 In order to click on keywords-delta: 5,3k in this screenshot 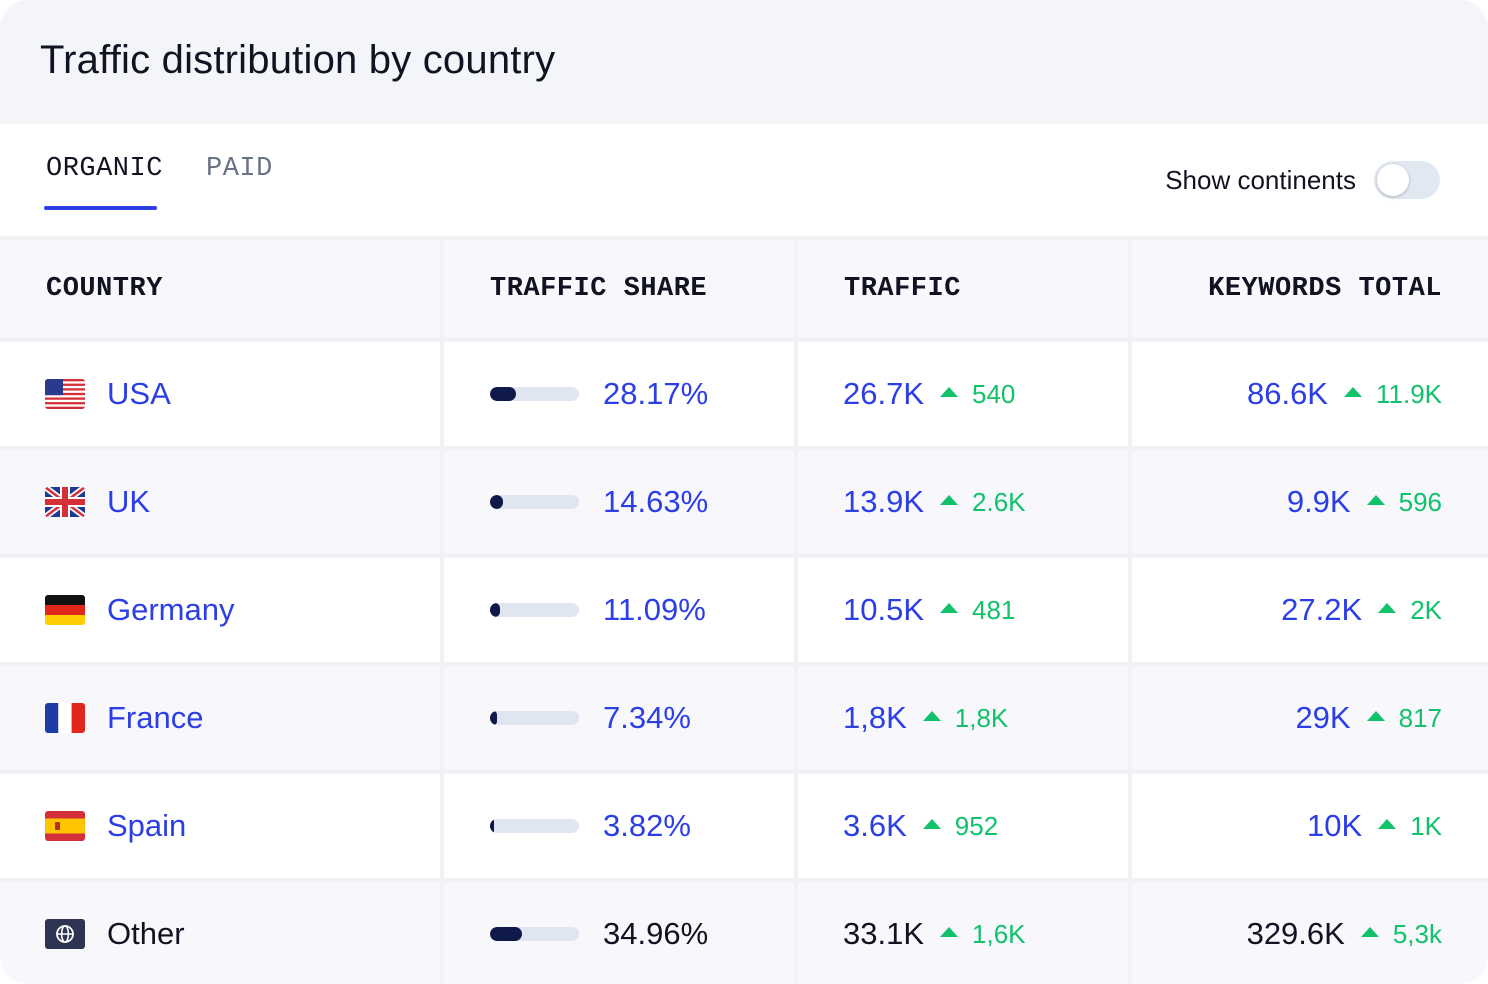, I will do `click(1417, 933)`.